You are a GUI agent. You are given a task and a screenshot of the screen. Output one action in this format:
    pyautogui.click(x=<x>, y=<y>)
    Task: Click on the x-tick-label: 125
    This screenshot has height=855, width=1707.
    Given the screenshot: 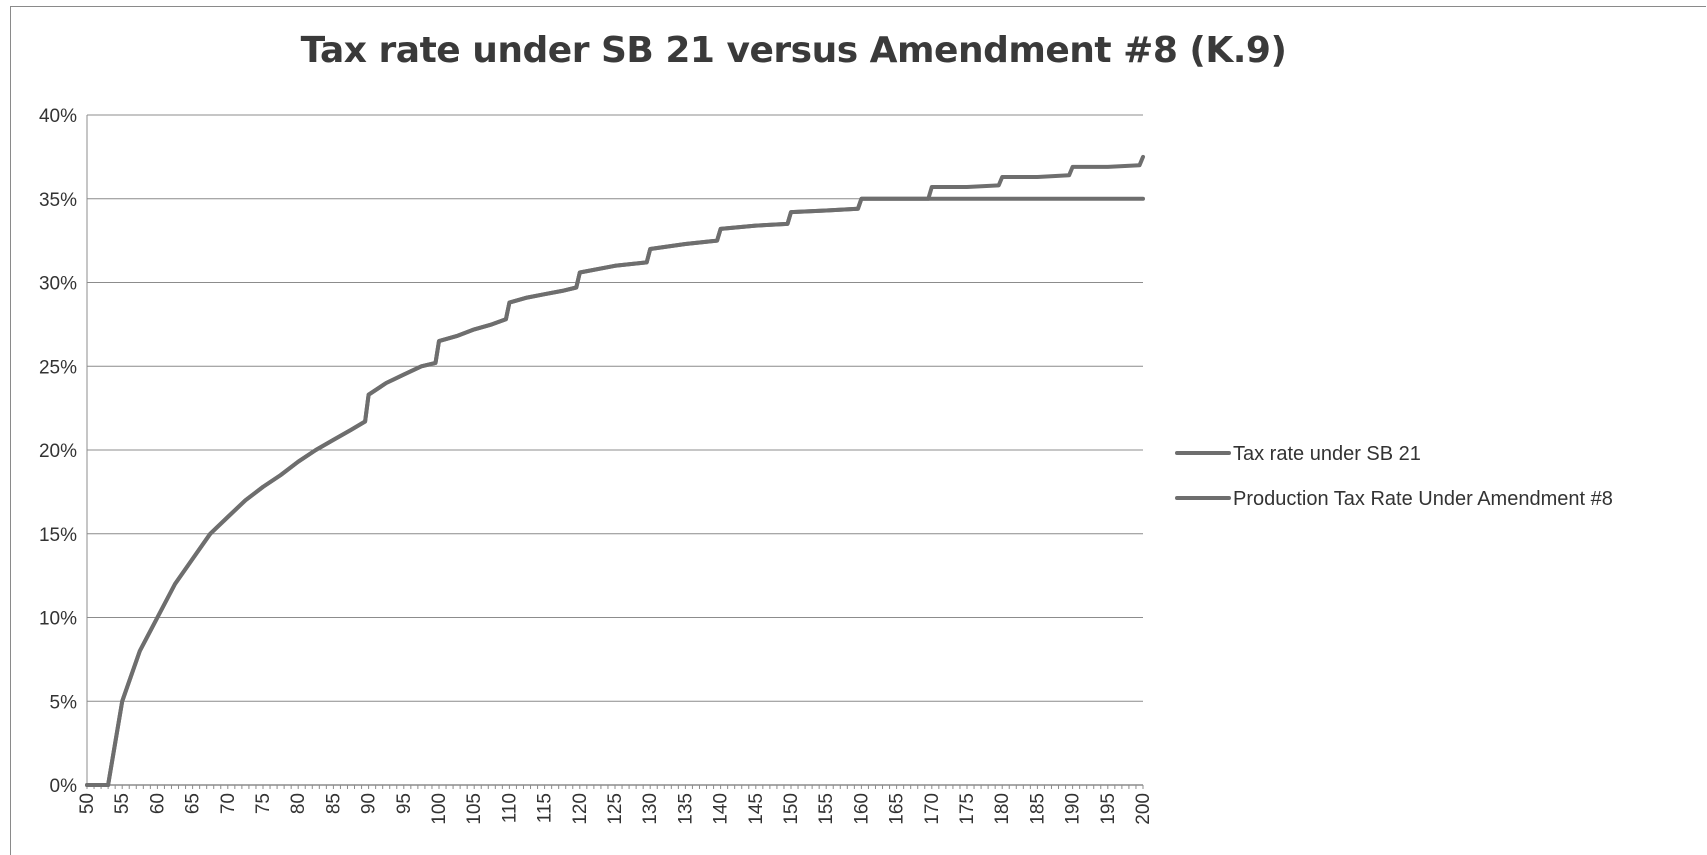 What is the action you would take?
    pyautogui.click(x=615, y=809)
    